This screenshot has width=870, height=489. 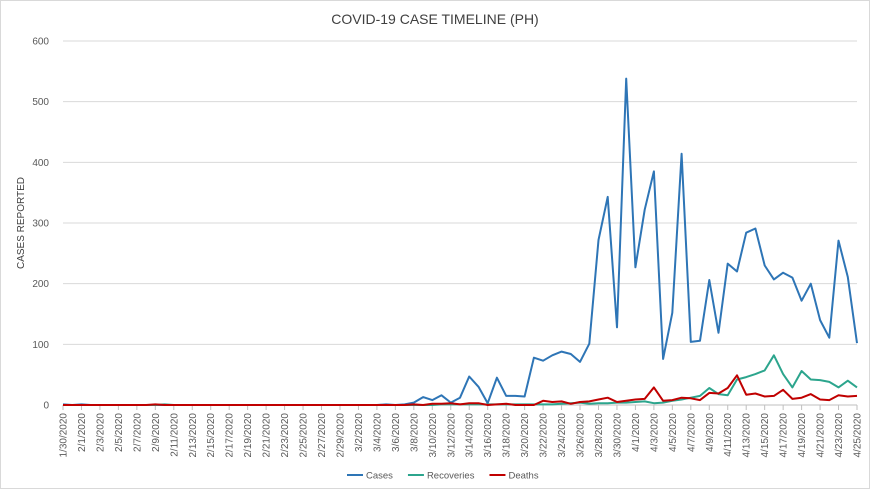 What do you see at coordinates (40, 163) in the screenshot?
I see `y-tick-label: 400` at bounding box center [40, 163].